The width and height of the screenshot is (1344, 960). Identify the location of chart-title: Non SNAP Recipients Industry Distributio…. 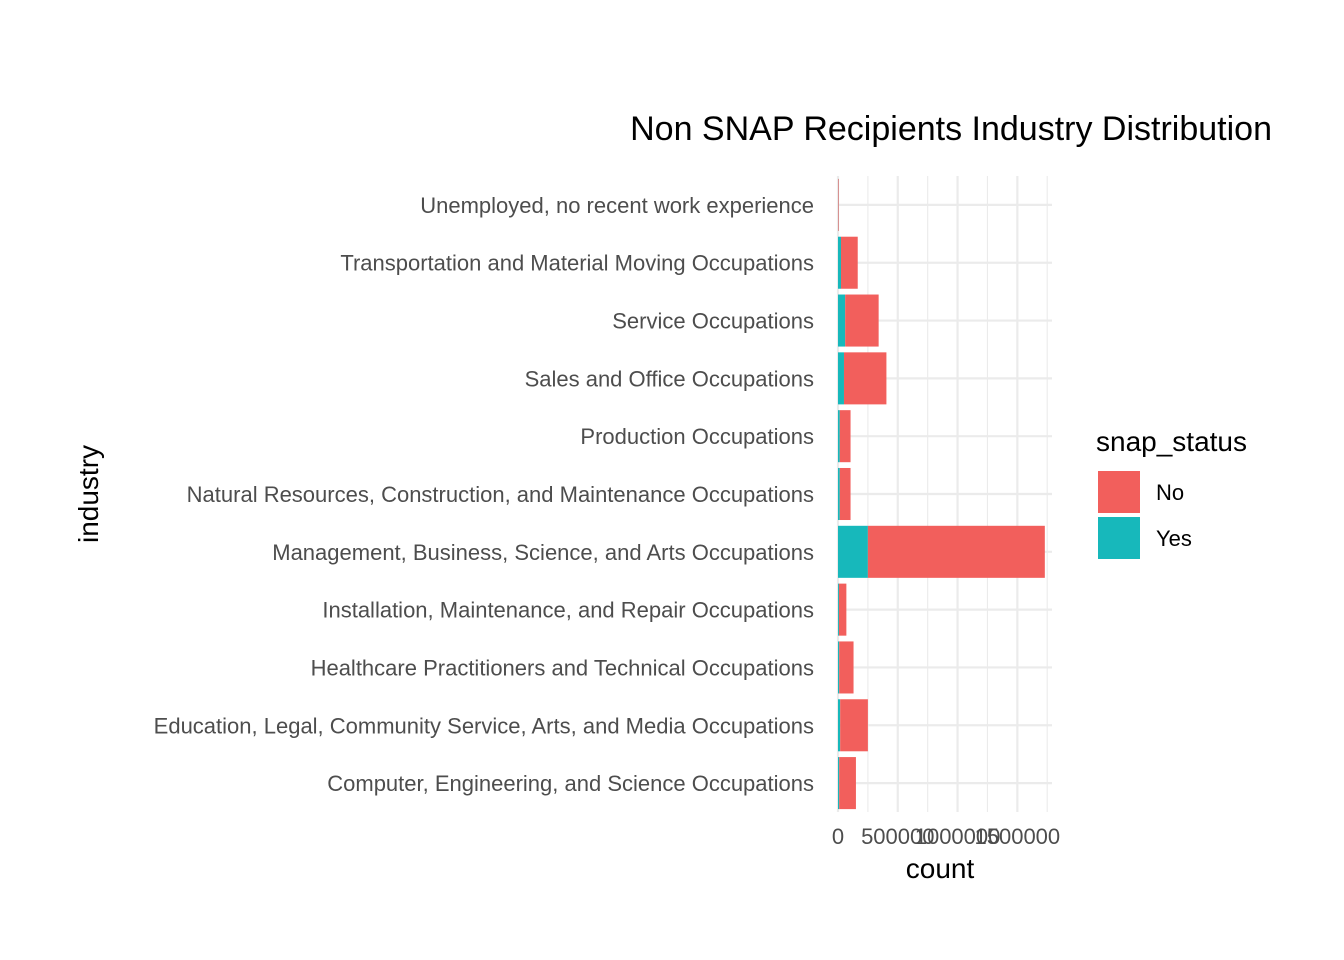
(951, 129).